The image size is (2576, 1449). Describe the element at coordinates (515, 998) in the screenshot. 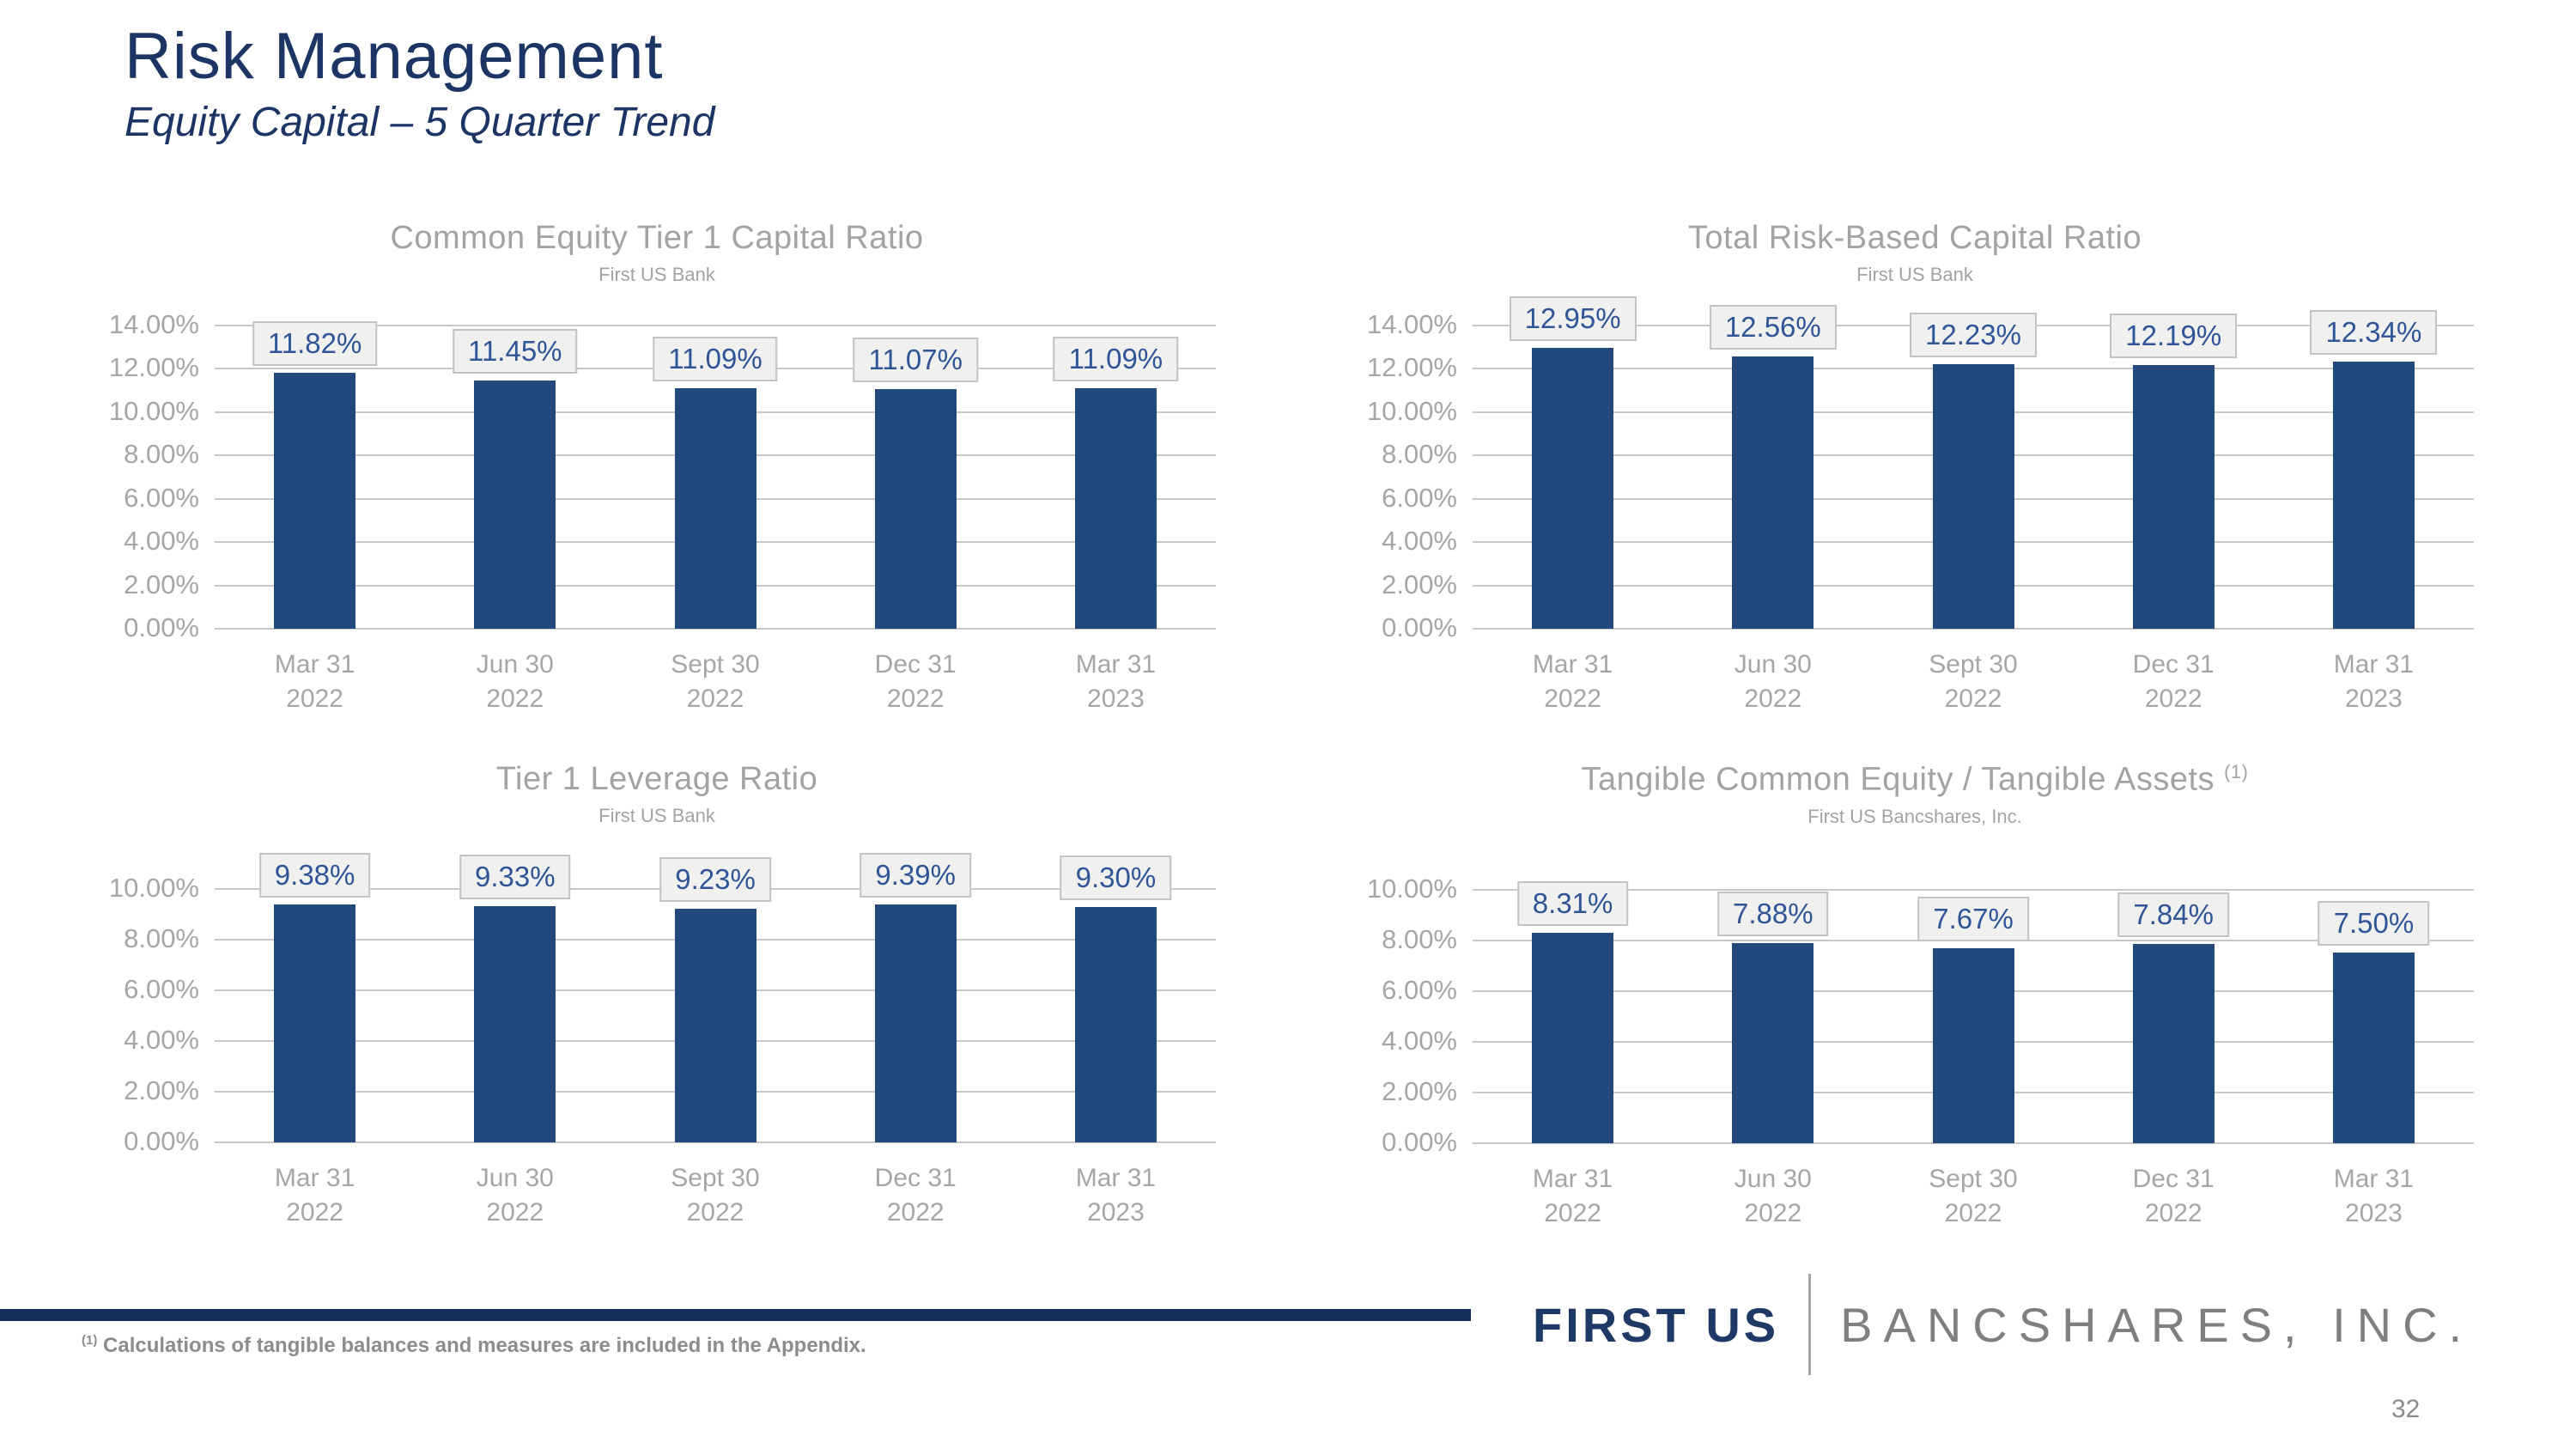

I see `bar-slot: 9.33%` at that location.